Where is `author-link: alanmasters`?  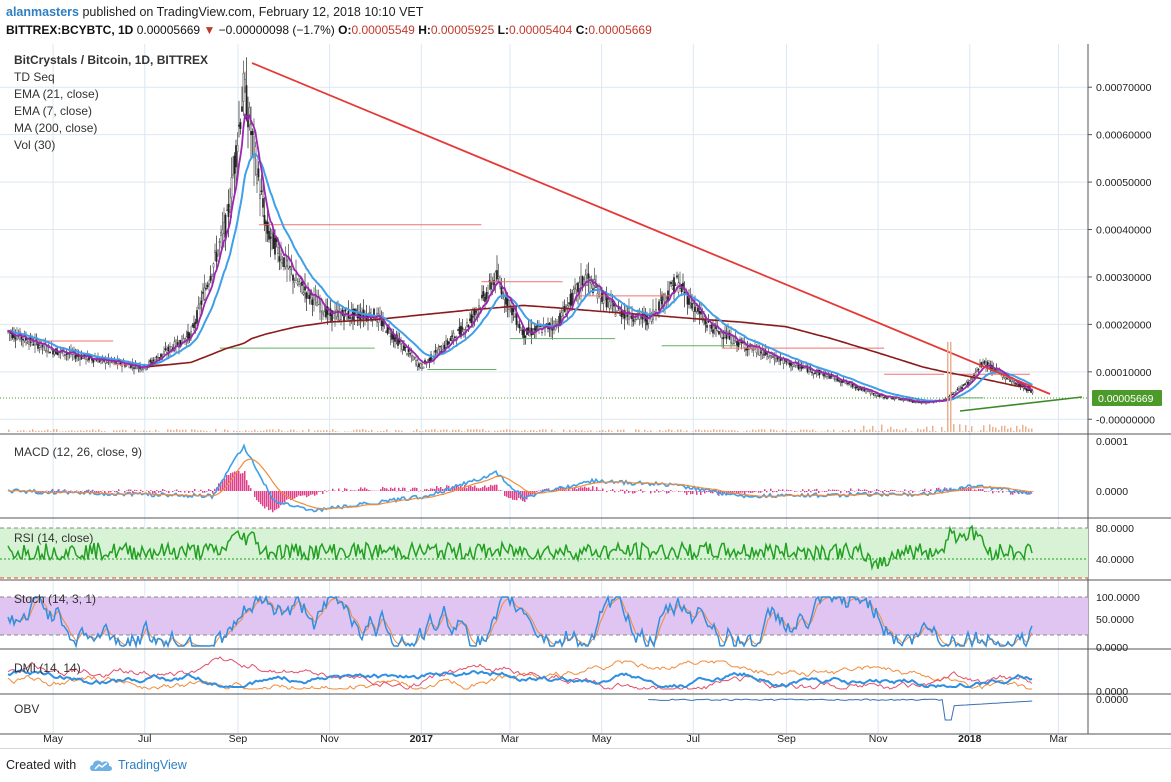 author-link: alanmasters is located at coordinates (42, 12).